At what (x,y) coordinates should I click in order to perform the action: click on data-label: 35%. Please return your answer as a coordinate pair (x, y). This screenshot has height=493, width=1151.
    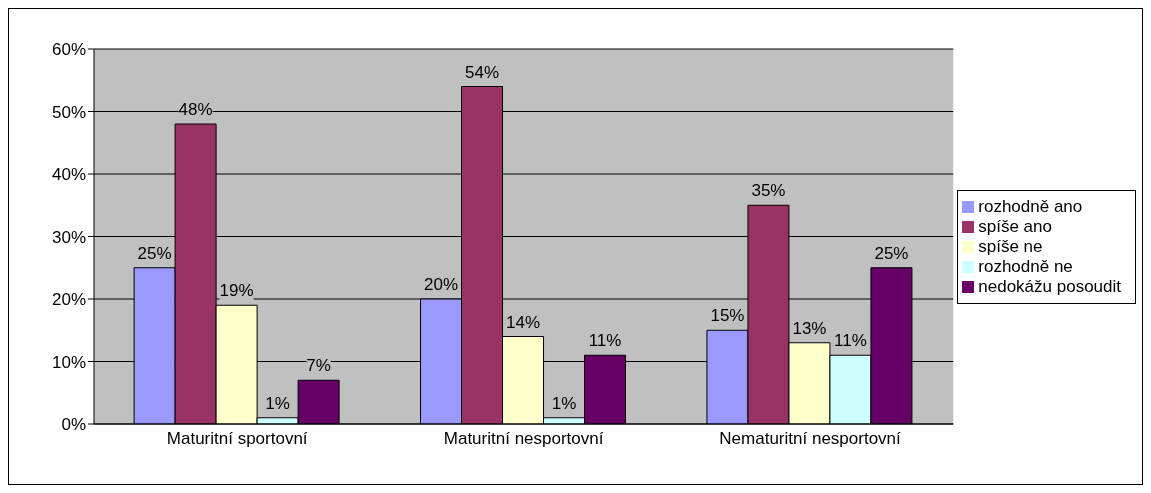
    Looking at the image, I should click on (768, 191).